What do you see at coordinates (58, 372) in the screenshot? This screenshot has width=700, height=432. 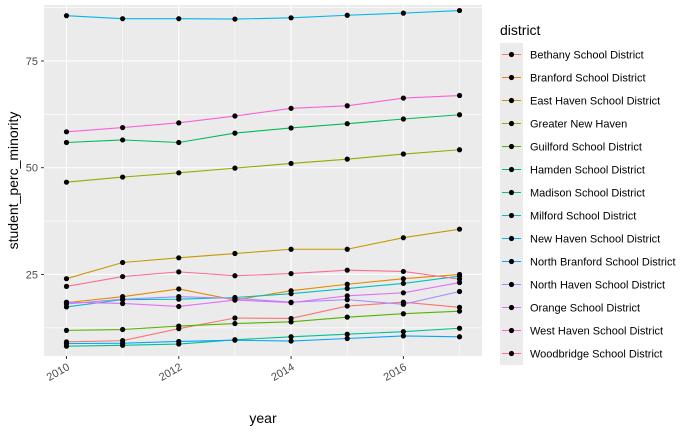 I see `x-tick-label: 2010` at bounding box center [58, 372].